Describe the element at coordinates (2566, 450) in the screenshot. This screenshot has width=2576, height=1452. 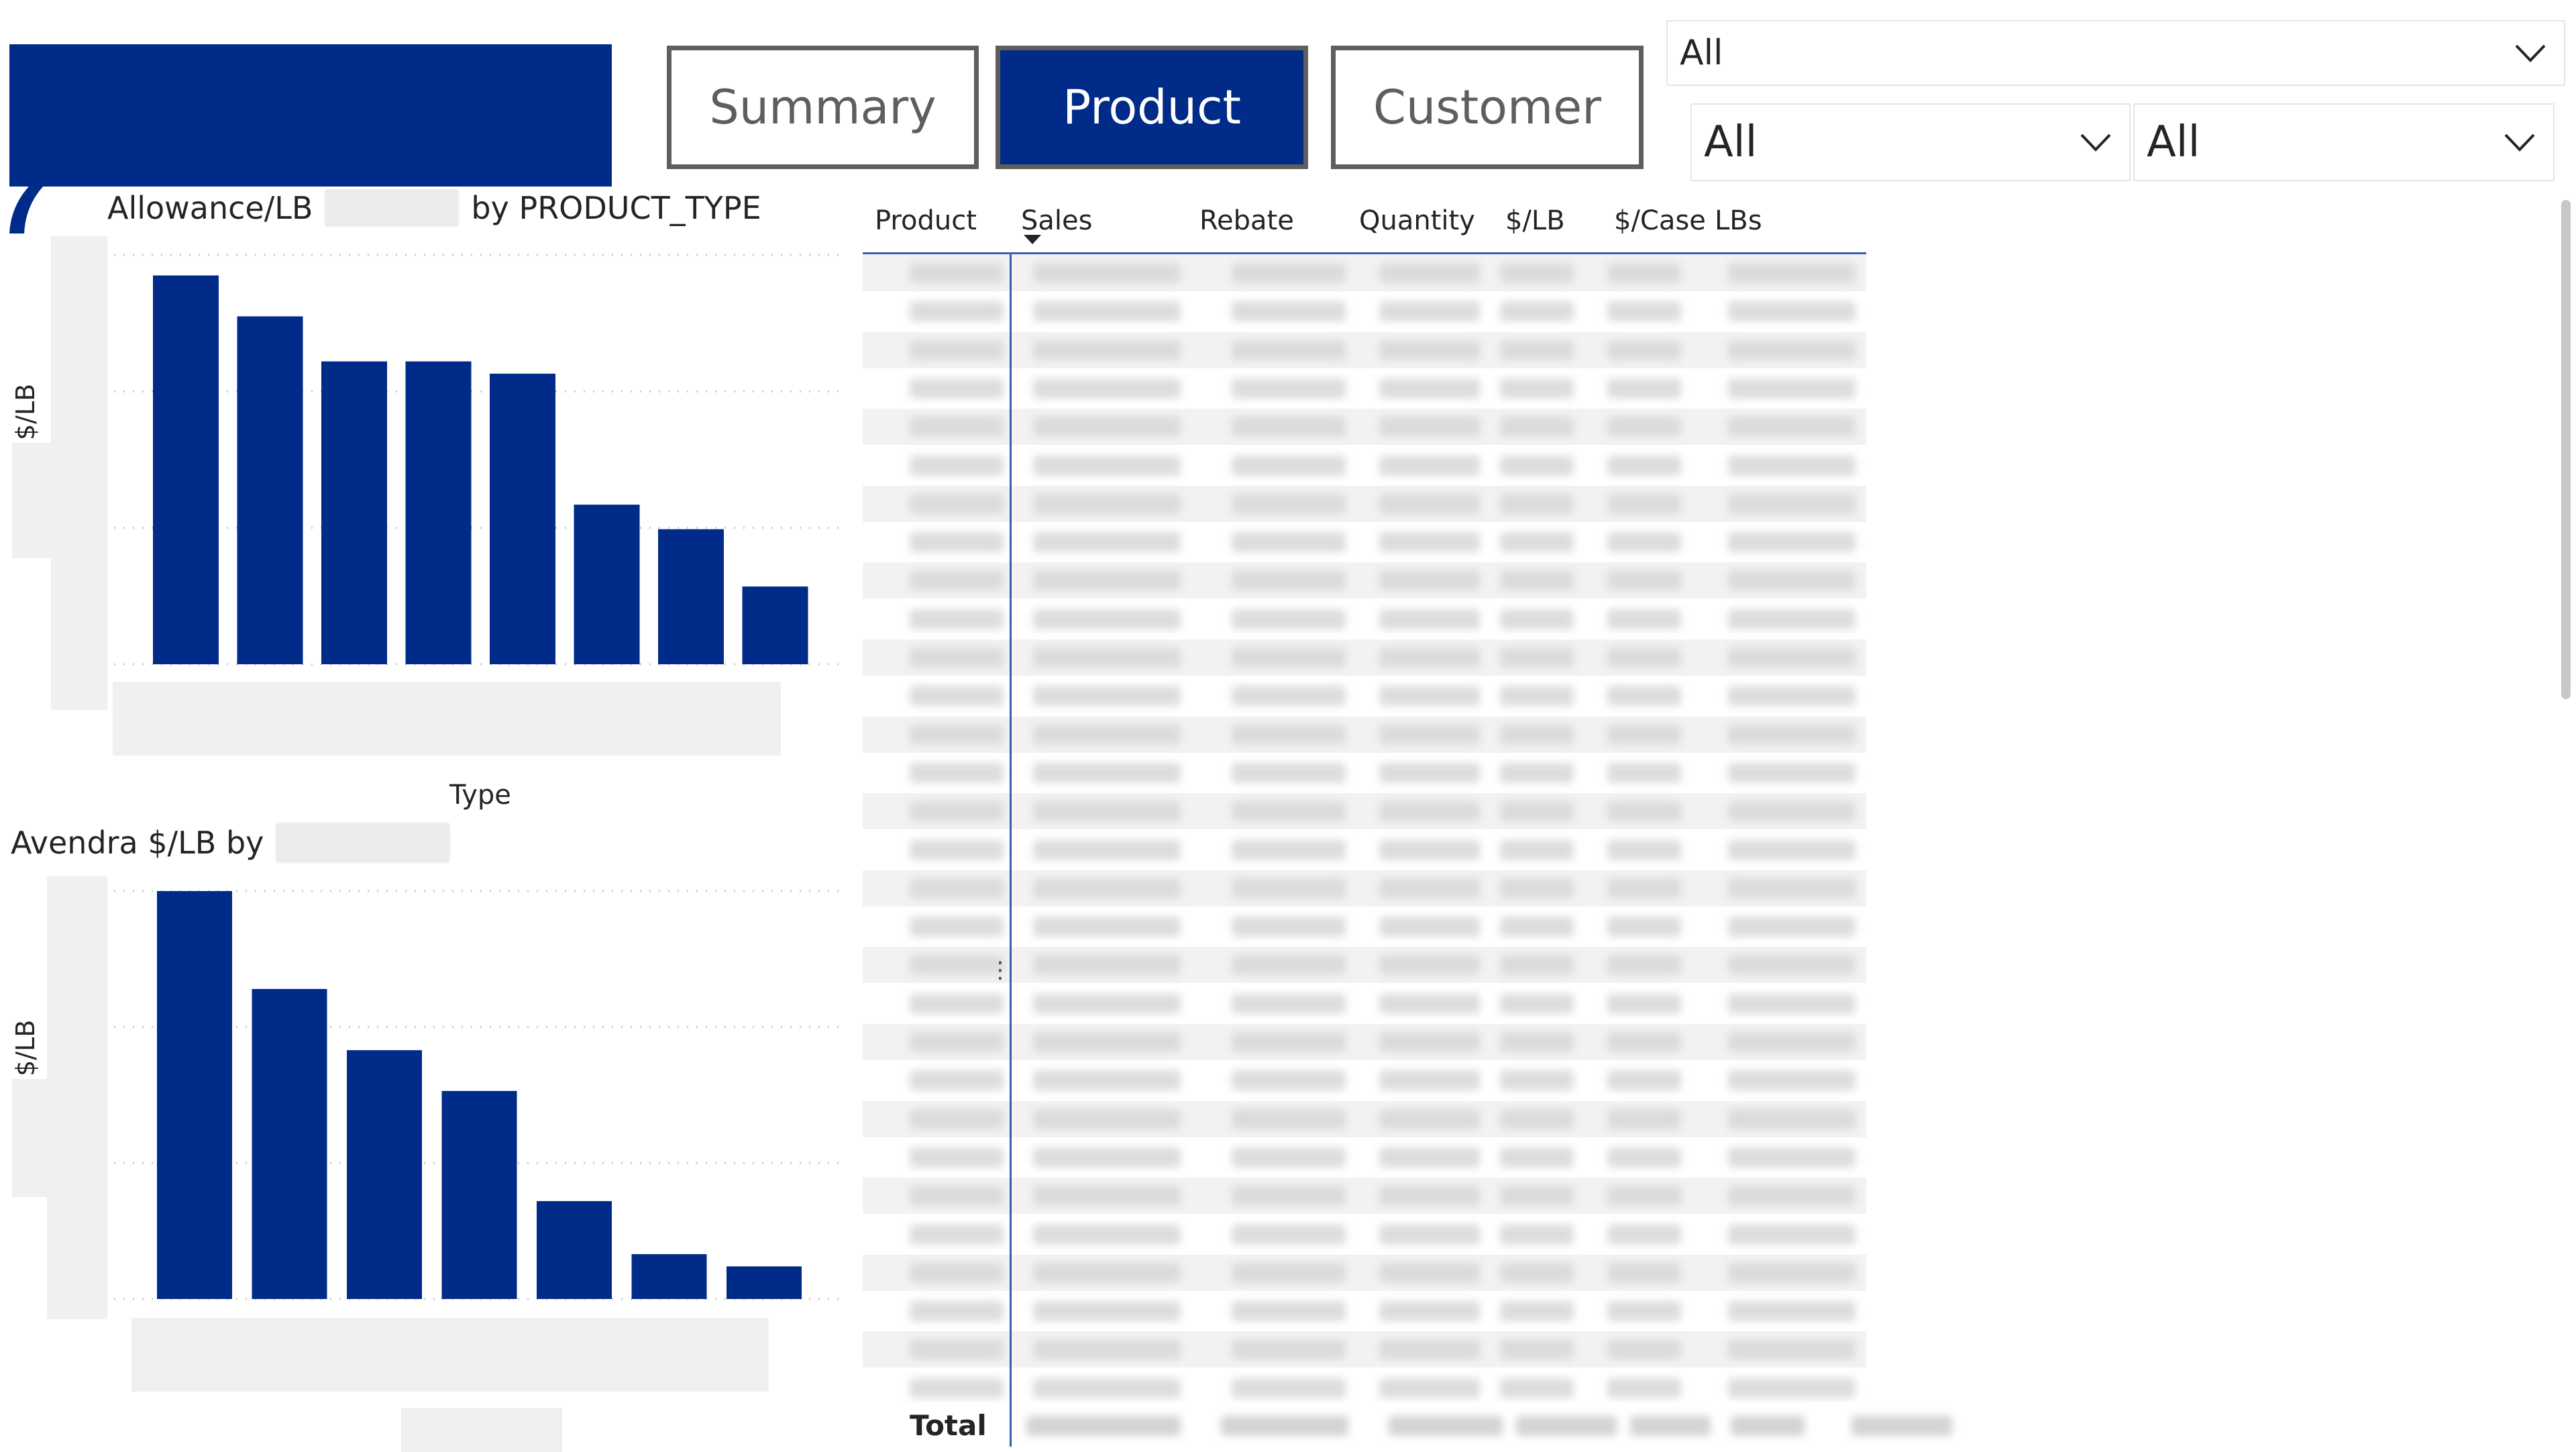
I see `page-scrollbar` at that location.